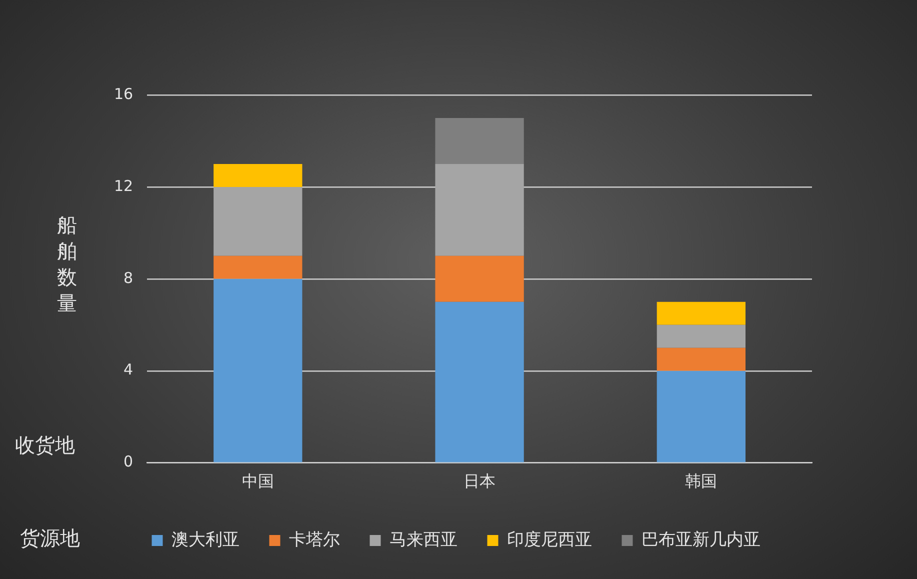  I want to click on legend-label: 马来西亚, so click(423, 540).